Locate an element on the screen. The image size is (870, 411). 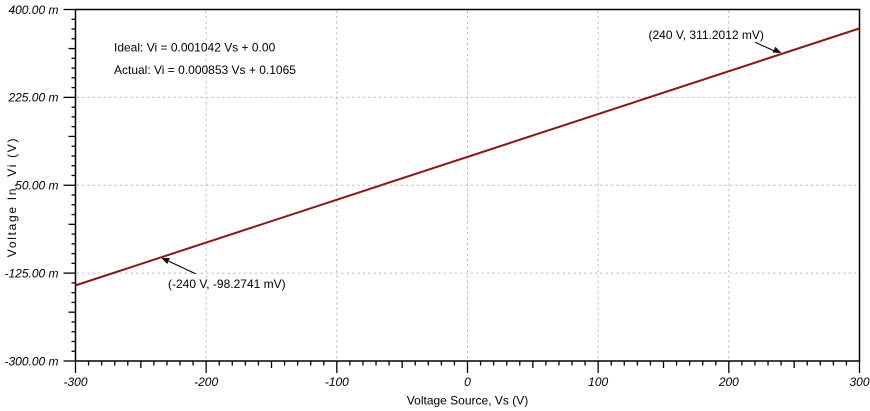
svg-text: Ideal: Vi = 0.001042 Vs + 0.00 is located at coordinates (195, 47).